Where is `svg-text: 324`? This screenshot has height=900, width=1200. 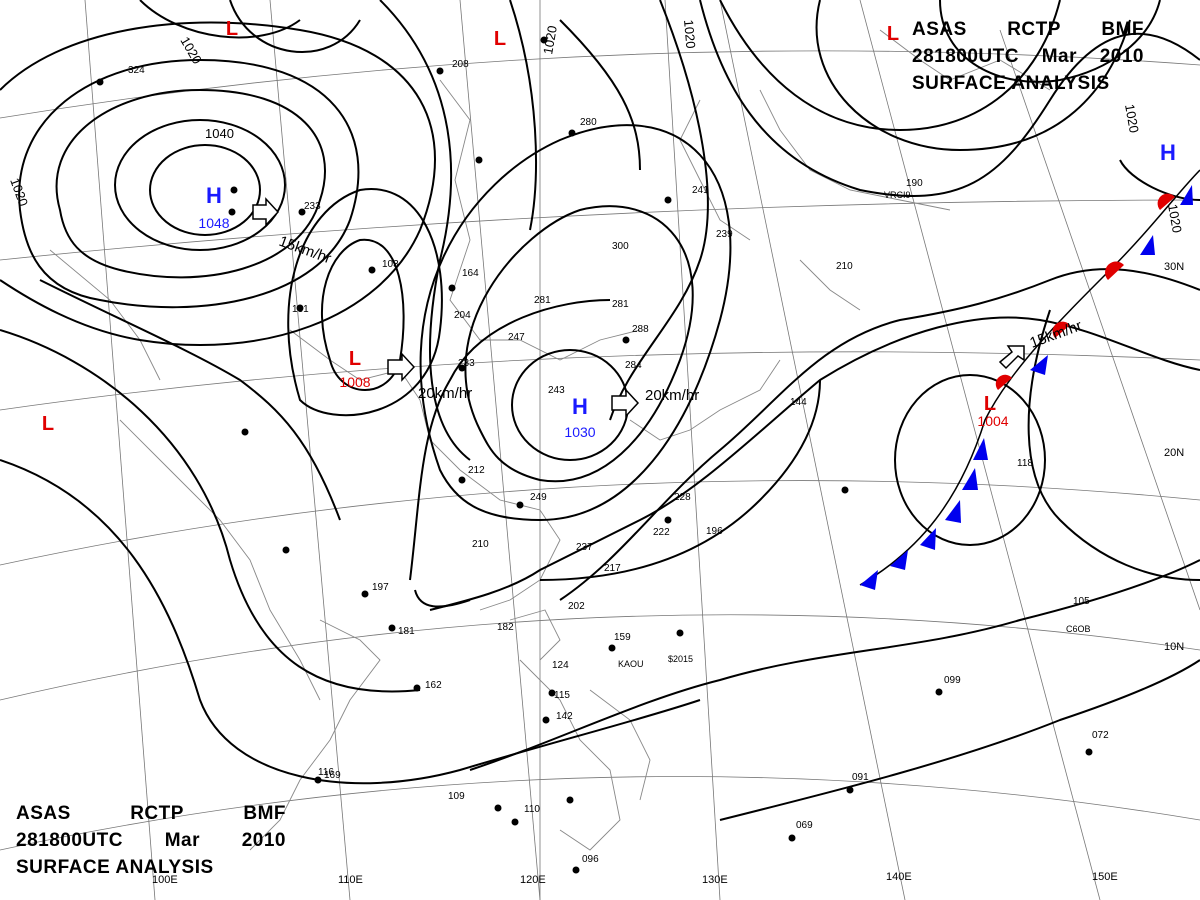
svg-text: 324 is located at coordinates (136, 70).